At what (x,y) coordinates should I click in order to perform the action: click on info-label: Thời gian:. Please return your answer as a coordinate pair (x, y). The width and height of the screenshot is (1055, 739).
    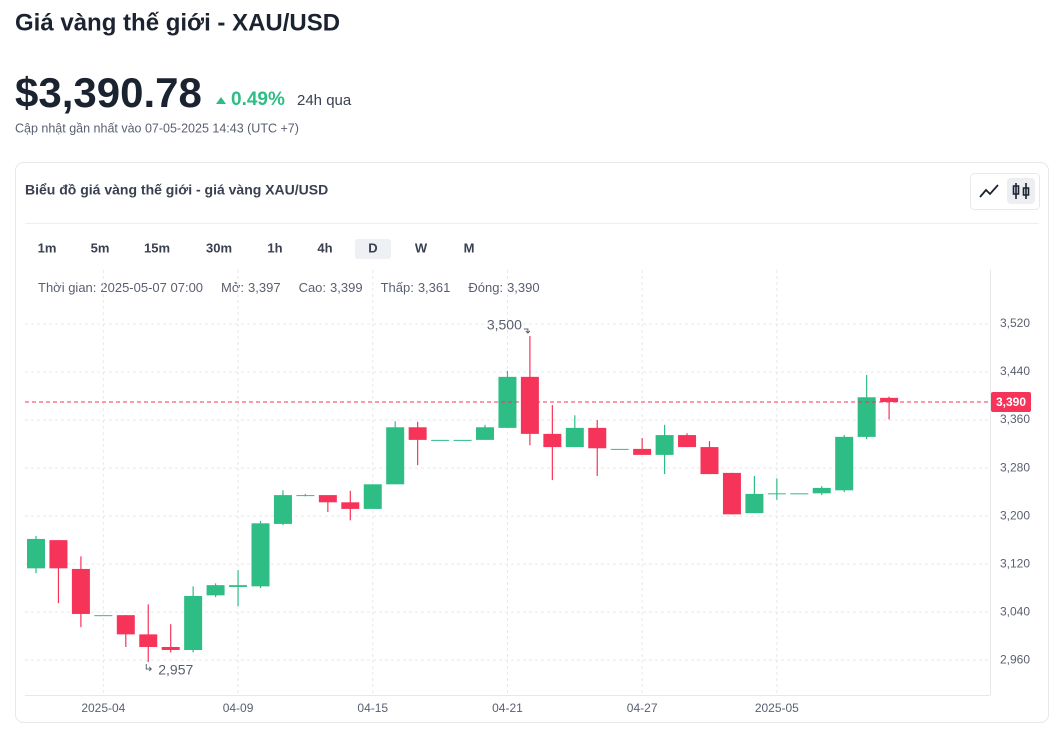
    Looking at the image, I should click on (67, 287).